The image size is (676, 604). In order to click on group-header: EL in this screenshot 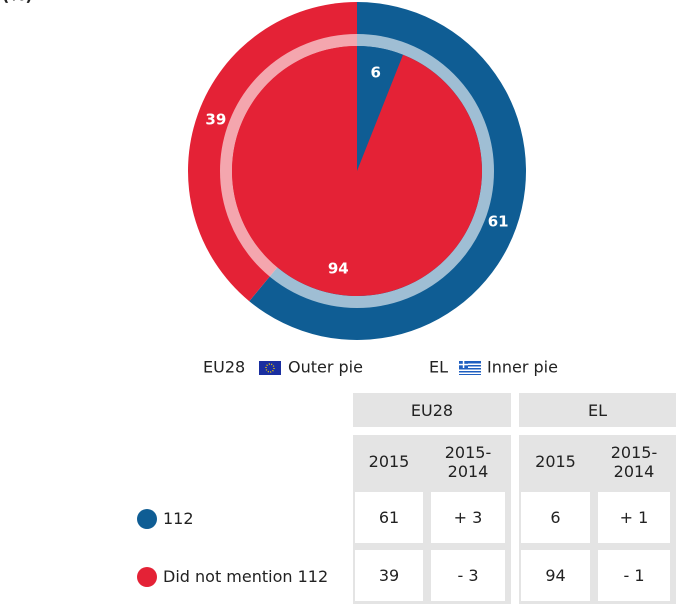, I will do `click(597, 410)`.